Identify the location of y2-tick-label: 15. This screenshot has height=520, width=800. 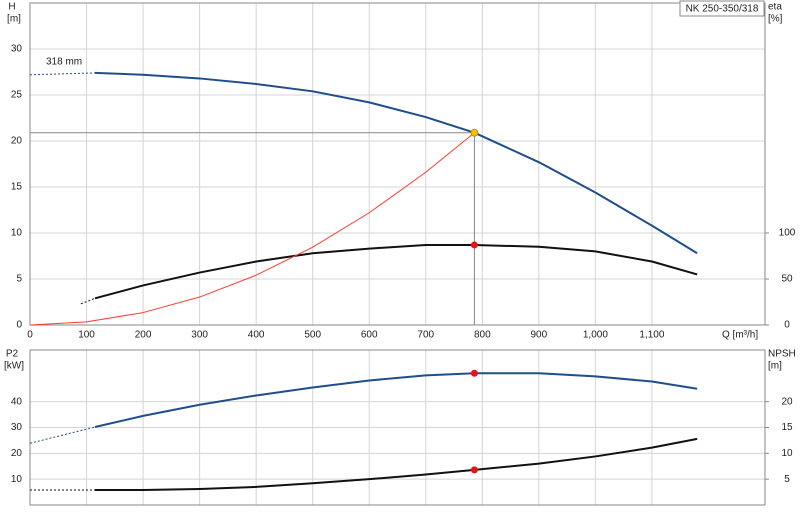
(787, 427).